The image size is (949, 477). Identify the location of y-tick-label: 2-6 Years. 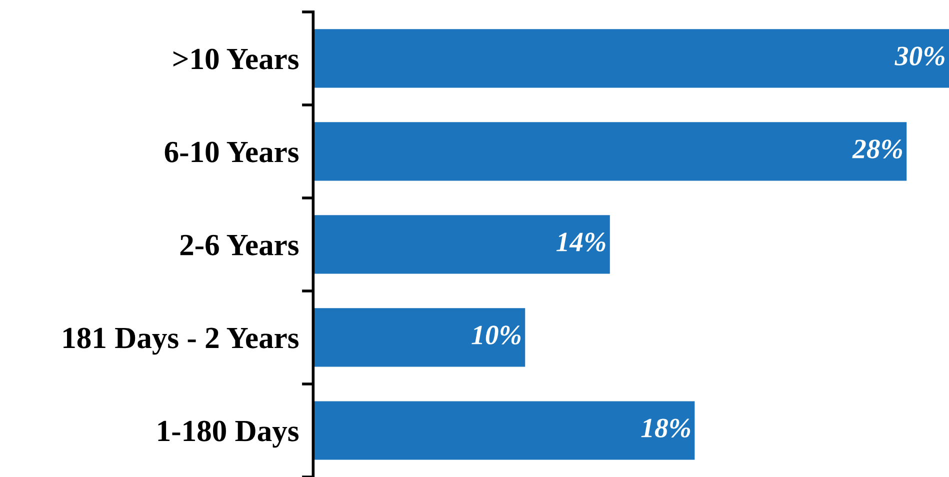
(239, 245).